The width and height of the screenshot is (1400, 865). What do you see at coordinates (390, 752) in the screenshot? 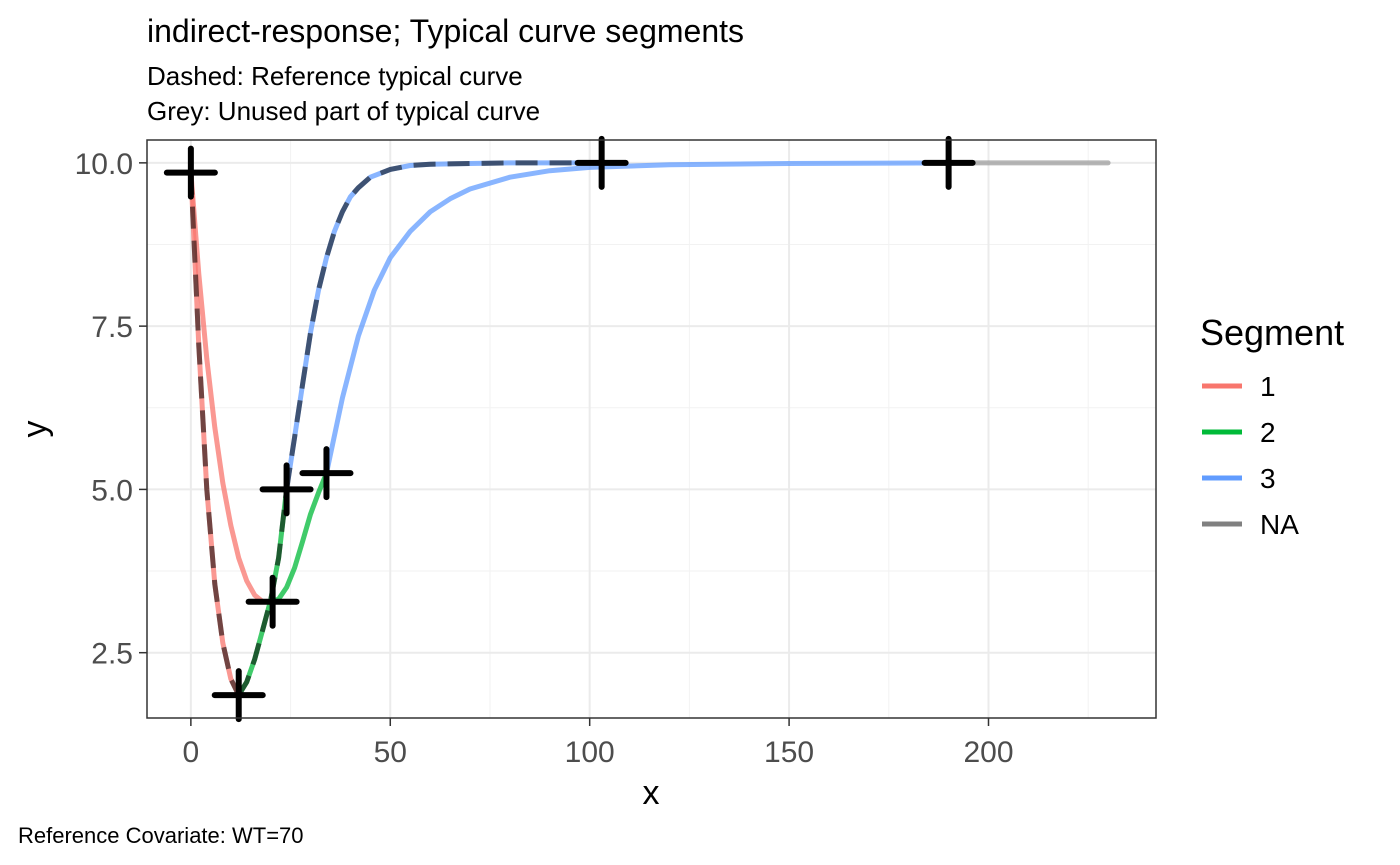
I see `x-tick-label: 50` at bounding box center [390, 752].